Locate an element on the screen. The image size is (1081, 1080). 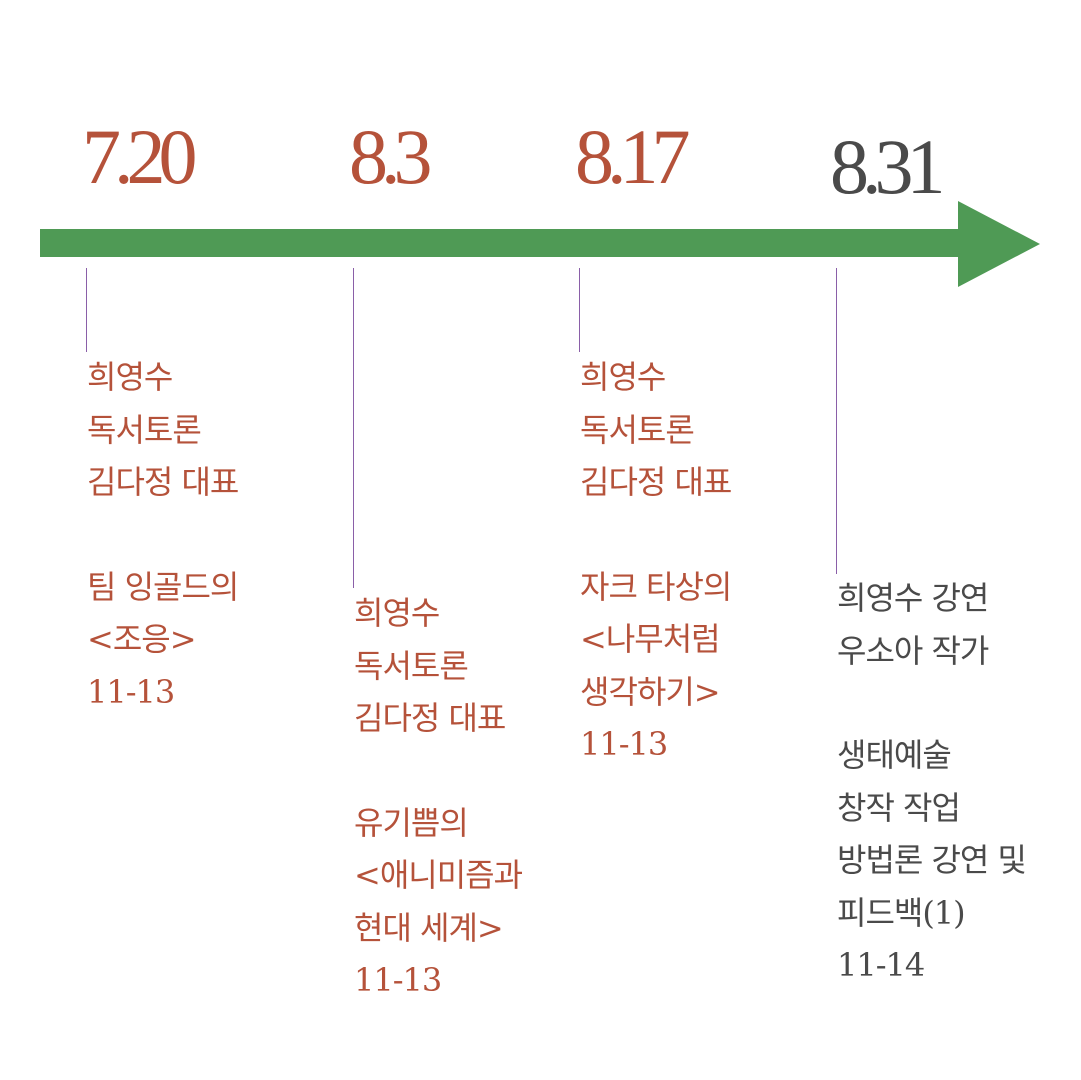
timeline-event: 희영수 독서토론 김다정 대표 유기쁨의 <애니미즘과 현대 세계> 11-13 is located at coordinates (438, 797).